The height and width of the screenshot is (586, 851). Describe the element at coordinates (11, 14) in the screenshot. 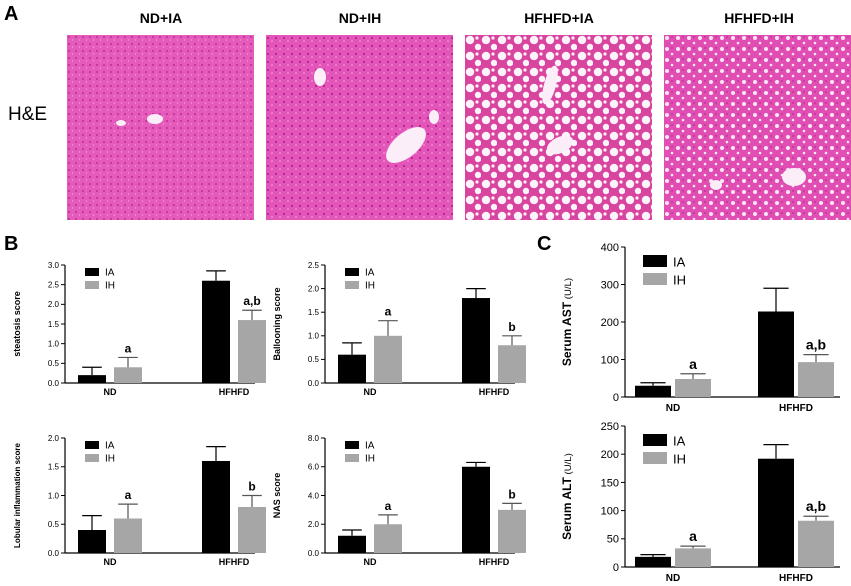

I see `panel-a-letter: A` at that location.